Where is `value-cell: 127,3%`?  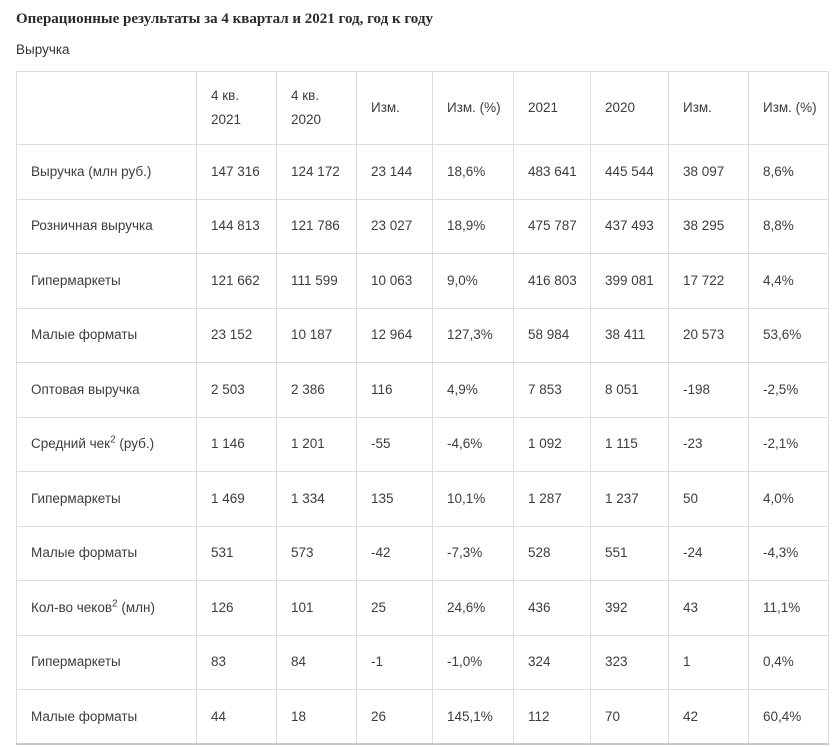 value-cell: 127,3% is located at coordinates (473, 335).